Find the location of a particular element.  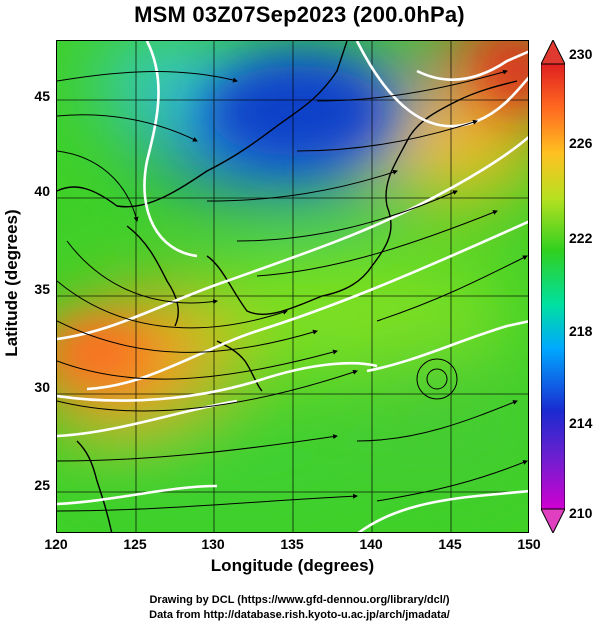

colorbar-tick-label: 222 is located at coordinates (581, 238).